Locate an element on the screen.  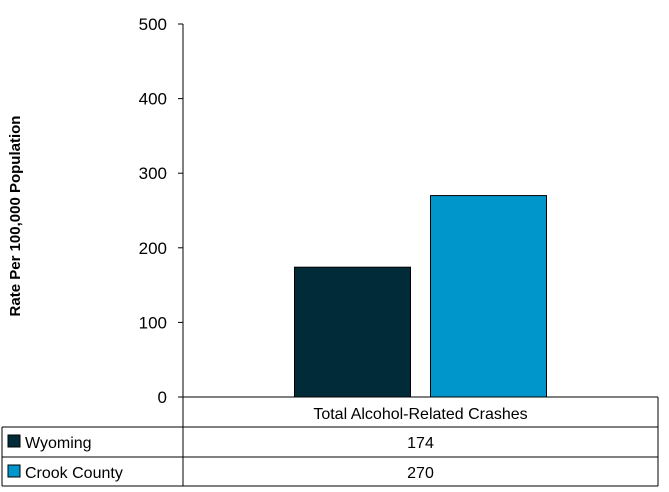
bar-wyoming is located at coordinates (352, 332).